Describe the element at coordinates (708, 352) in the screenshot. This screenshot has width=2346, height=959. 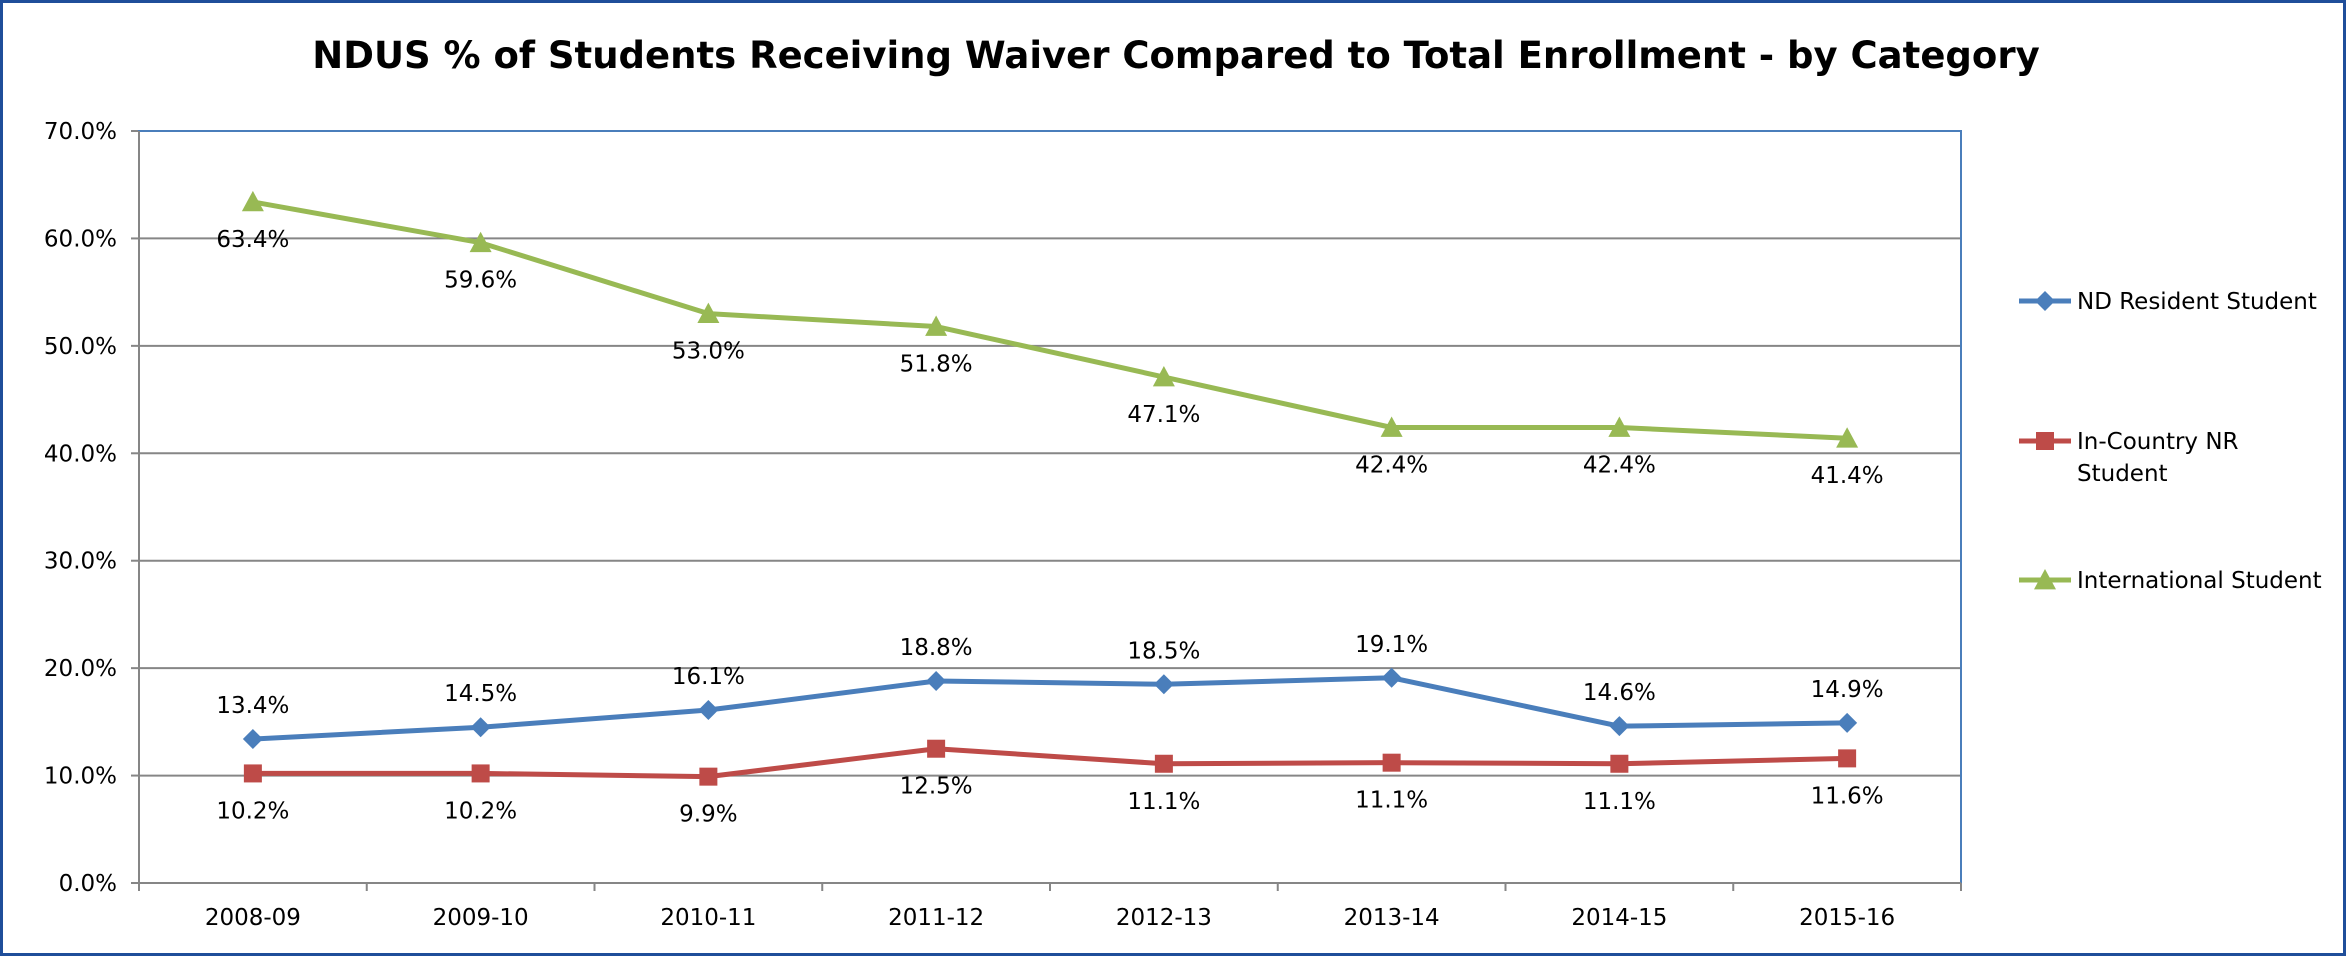
I see `data-label-international-student: 53.0%` at that location.